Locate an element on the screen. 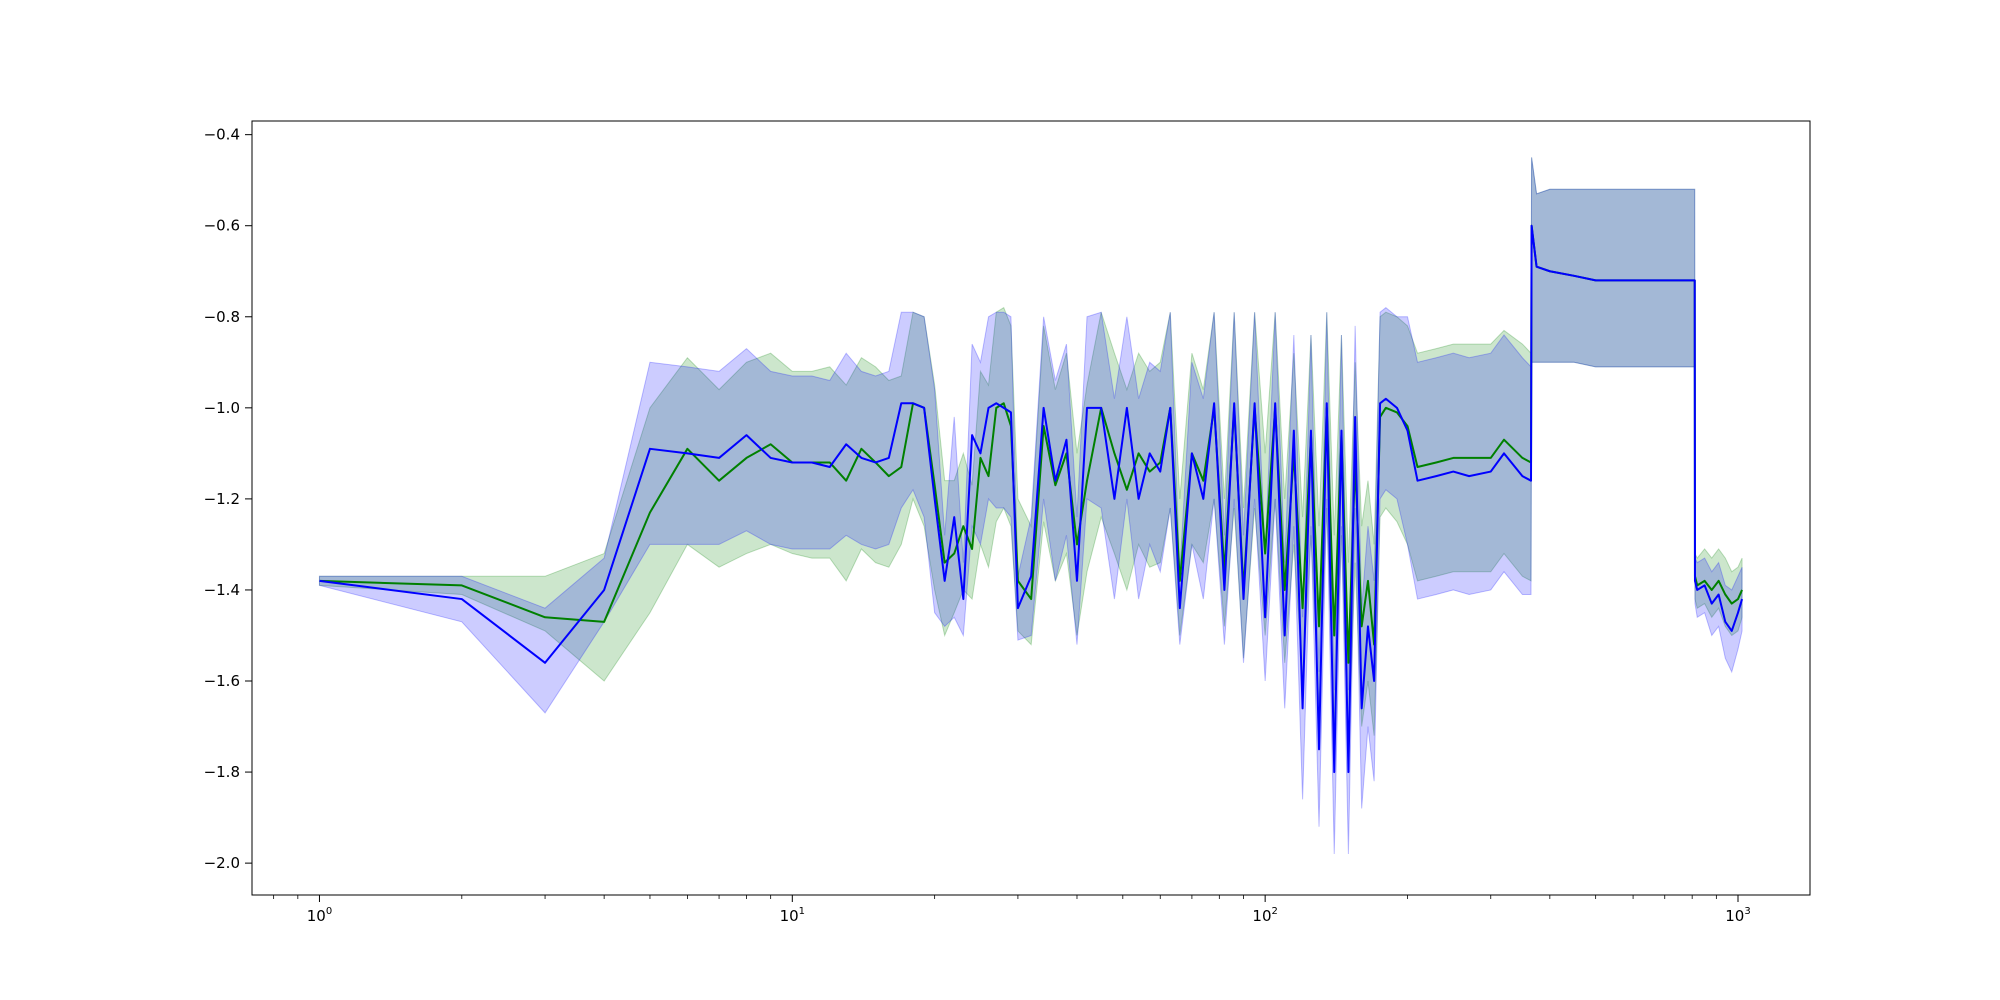 This screenshot has width=2000, height=1000. y-axis: −0.4 −0.6 −0.8 −1.0 −1.2 −1.4 −1.6 −1.8 −2.0 is located at coordinates (228, 499).